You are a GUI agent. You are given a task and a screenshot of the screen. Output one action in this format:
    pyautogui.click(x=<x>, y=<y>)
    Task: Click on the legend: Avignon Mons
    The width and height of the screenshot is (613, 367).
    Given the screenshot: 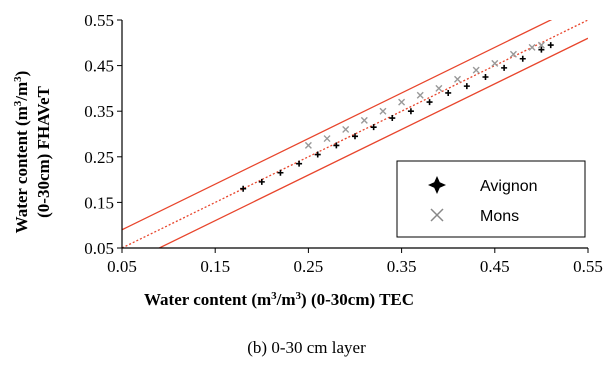 What is the action you would take?
    pyautogui.click(x=491, y=199)
    